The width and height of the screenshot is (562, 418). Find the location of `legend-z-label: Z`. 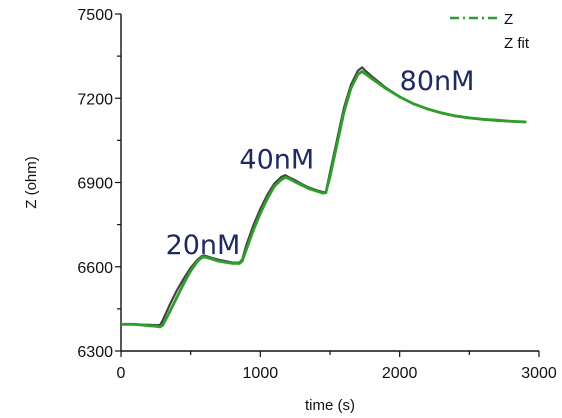

legend-z-label: Z is located at coordinates (508, 19).